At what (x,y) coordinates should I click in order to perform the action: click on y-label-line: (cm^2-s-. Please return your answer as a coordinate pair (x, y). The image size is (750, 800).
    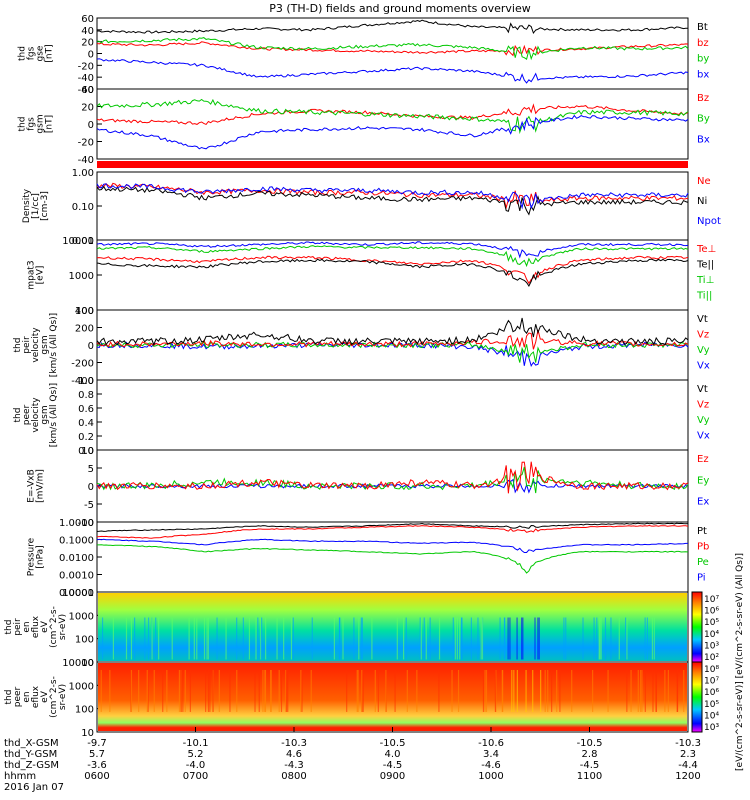
    Looking at the image, I should click on (54, 627).